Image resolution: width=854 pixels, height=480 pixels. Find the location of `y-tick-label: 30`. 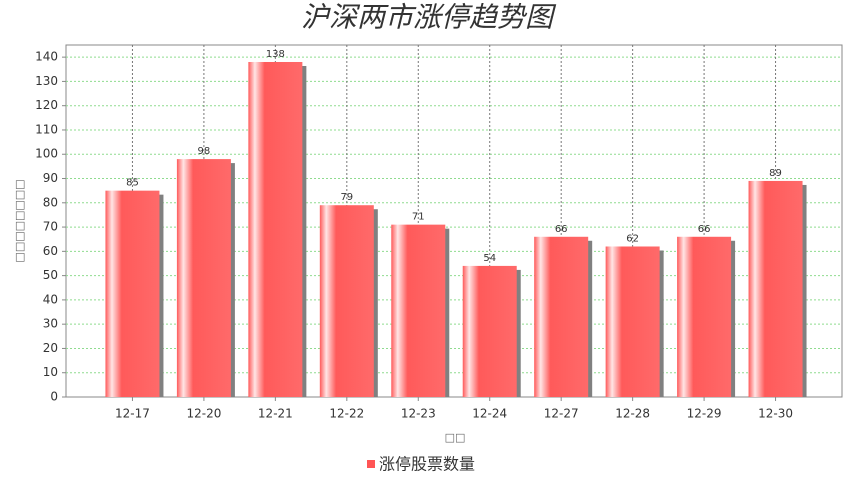

y-tick-label: 30 is located at coordinates (50, 324).